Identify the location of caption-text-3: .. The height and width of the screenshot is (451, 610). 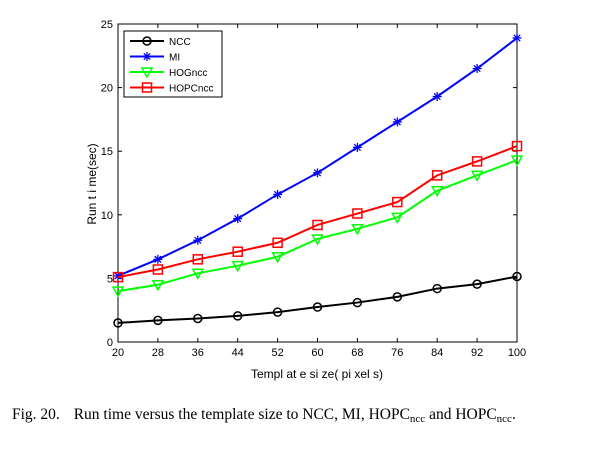
(513, 414).